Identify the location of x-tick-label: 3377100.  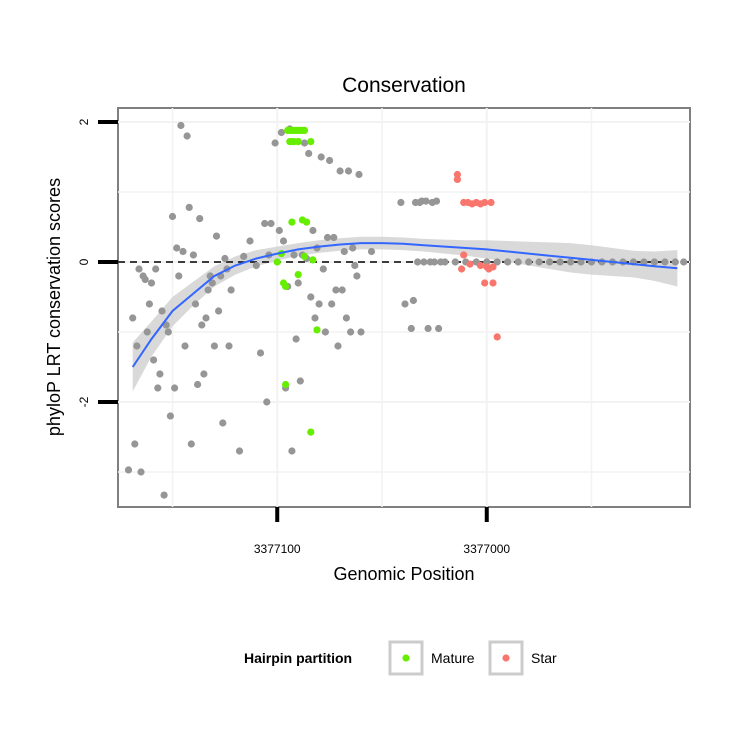
(277, 549).